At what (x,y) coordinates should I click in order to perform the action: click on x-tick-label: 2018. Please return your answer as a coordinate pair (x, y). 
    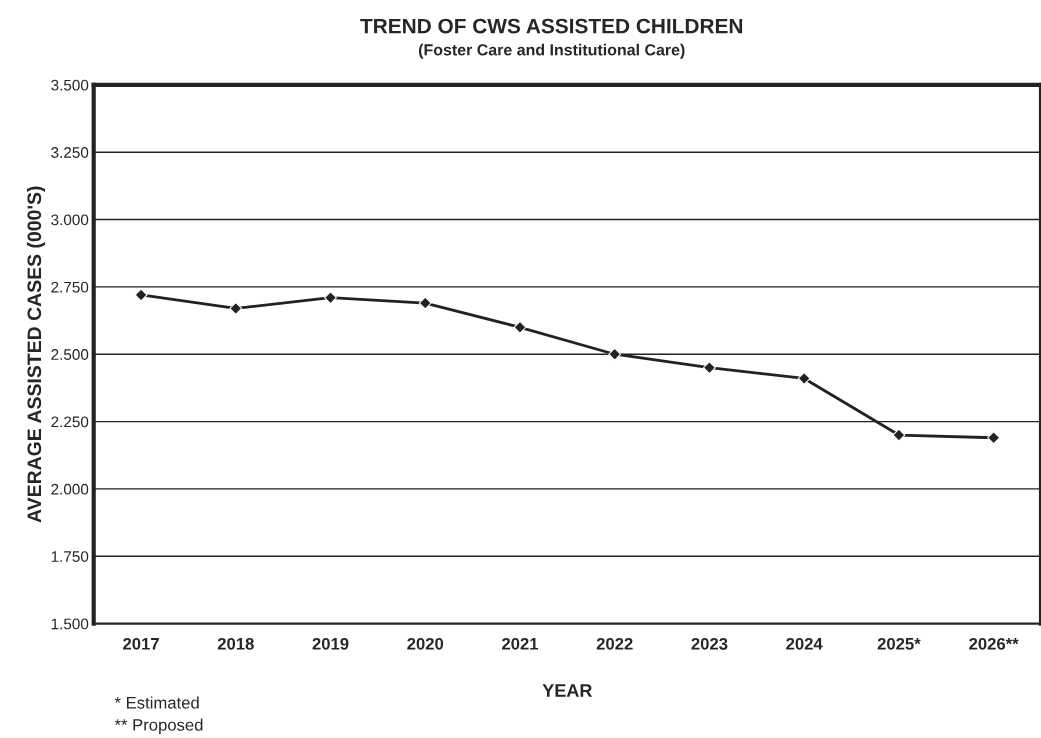
    Looking at the image, I should click on (235, 643).